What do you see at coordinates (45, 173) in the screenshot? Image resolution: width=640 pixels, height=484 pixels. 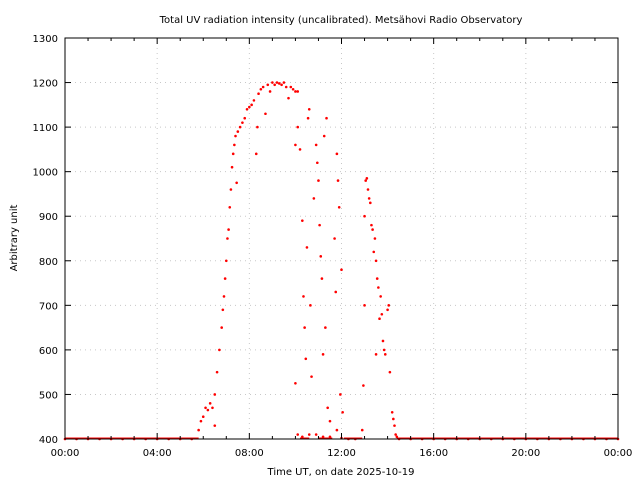 I see `y-tick-label: 1000` at bounding box center [45, 173].